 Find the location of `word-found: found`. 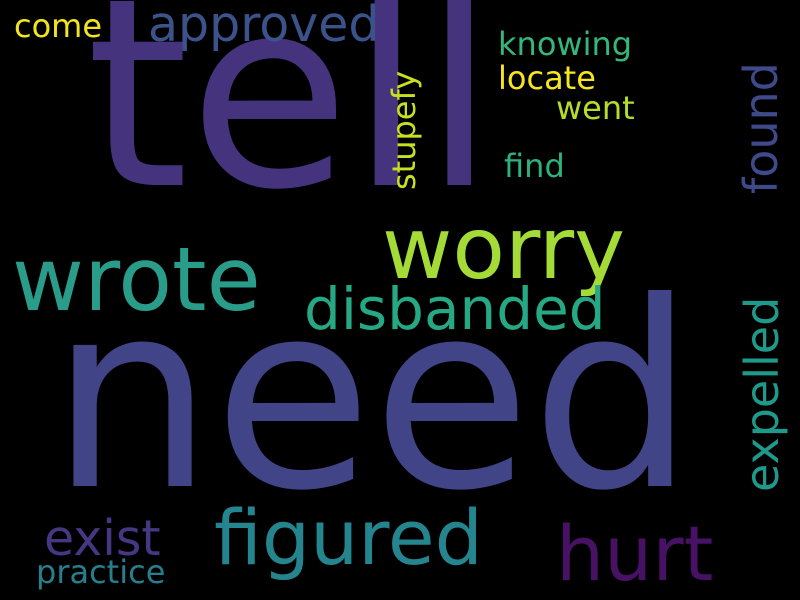

word-found: found is located at coordinates (761, 128).